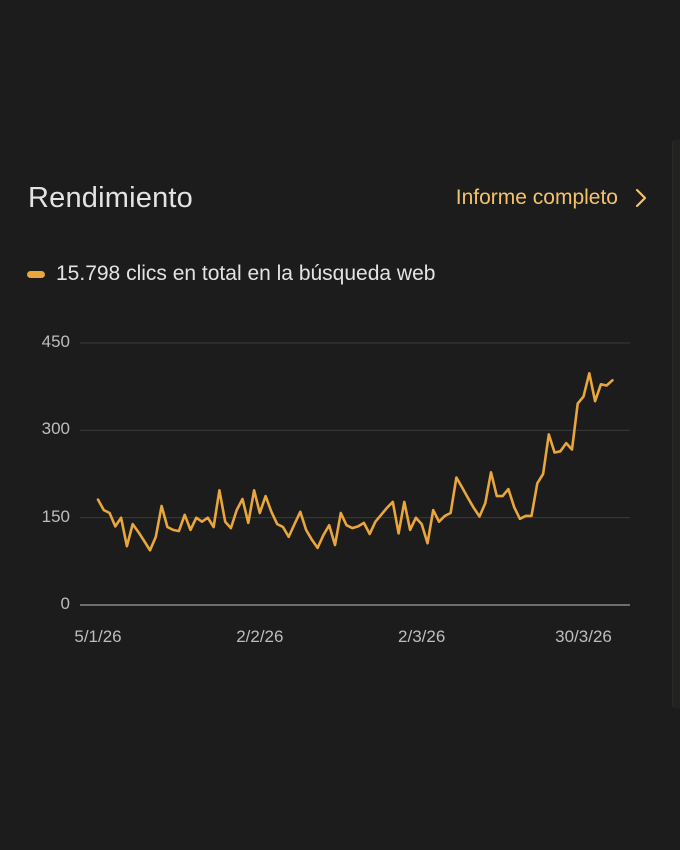  Describe the element at coordinates (338, 202) in the screenshot. I see `card-header: Rendimiento Informe completo` at that location.